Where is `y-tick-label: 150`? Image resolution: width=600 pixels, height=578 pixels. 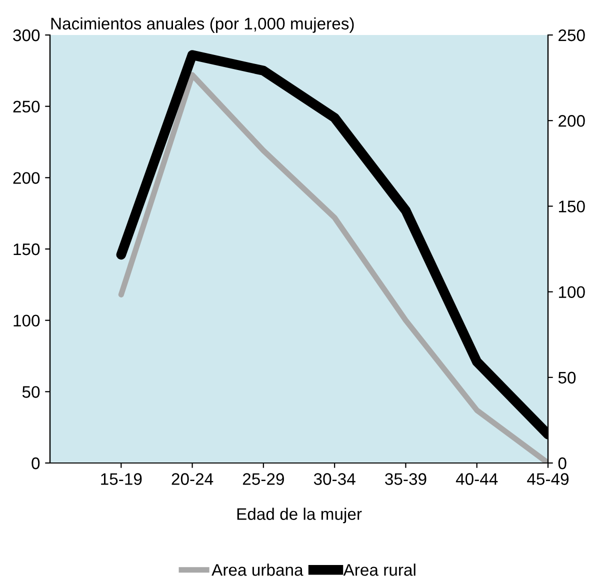
y-tick-label: 150 is located at coordinates (27, 249).